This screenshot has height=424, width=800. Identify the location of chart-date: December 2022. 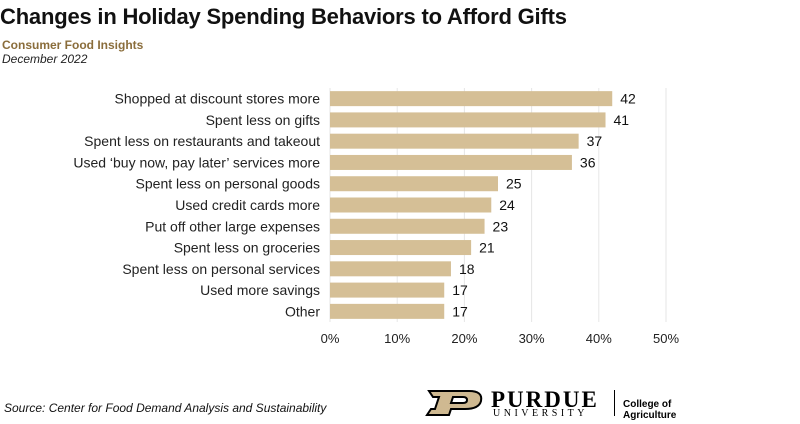
(45, 59).